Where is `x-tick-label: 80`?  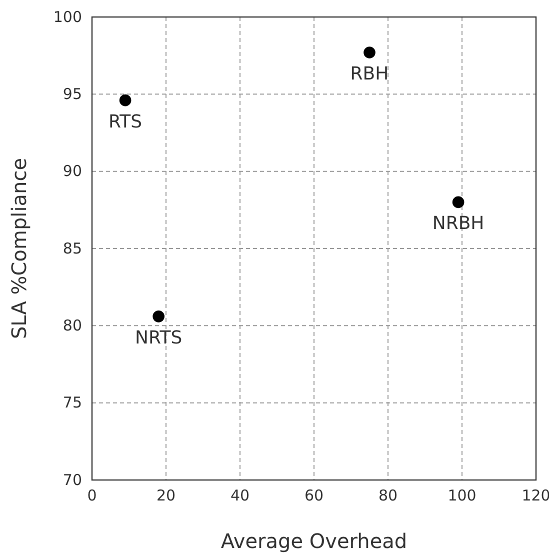 x-tick-label: 80 is located at coordinates (388, 495).